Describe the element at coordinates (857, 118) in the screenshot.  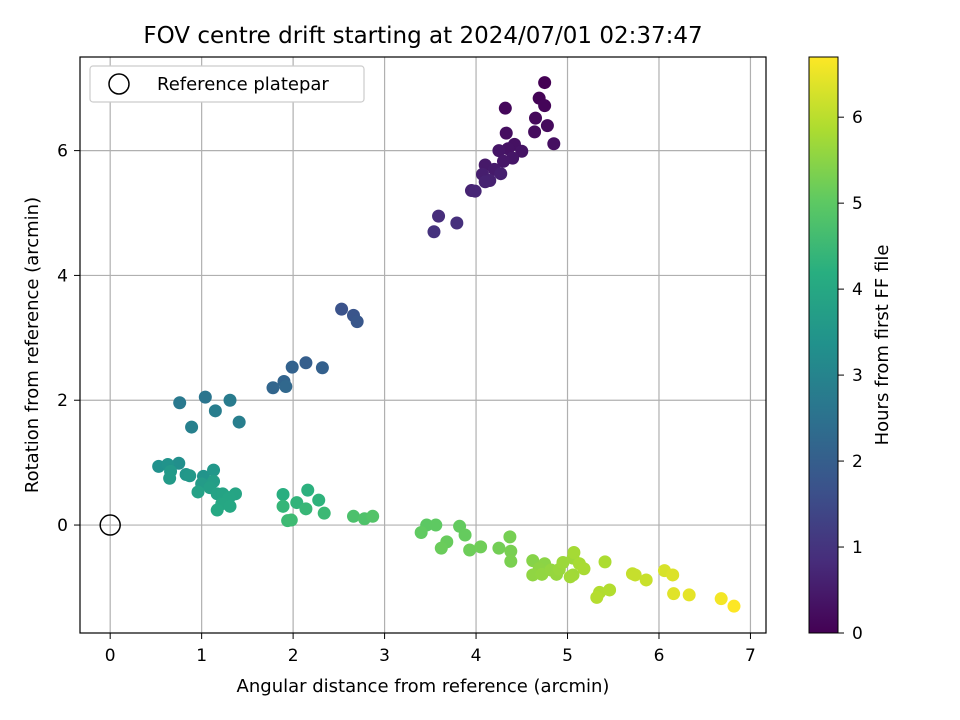
I see `colorbar-tick-label: 6` at that location.